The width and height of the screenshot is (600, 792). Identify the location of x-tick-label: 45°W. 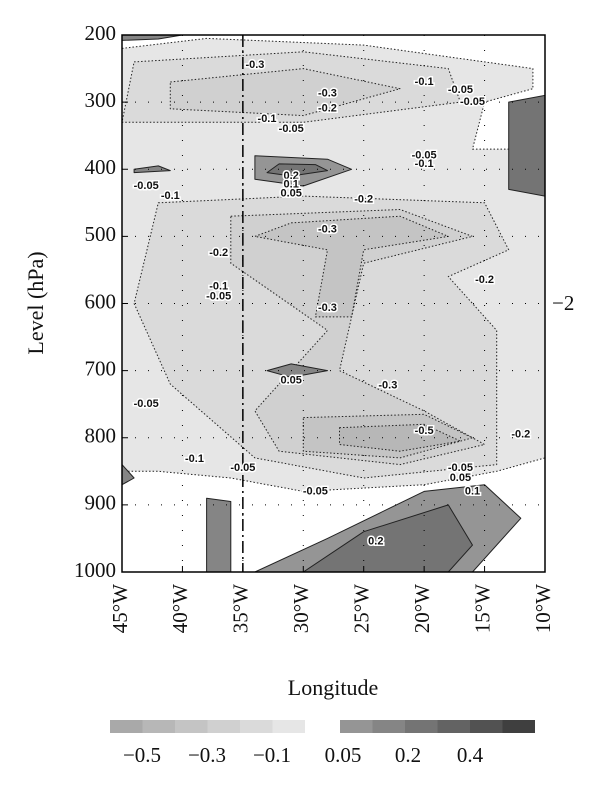
(120, 608).